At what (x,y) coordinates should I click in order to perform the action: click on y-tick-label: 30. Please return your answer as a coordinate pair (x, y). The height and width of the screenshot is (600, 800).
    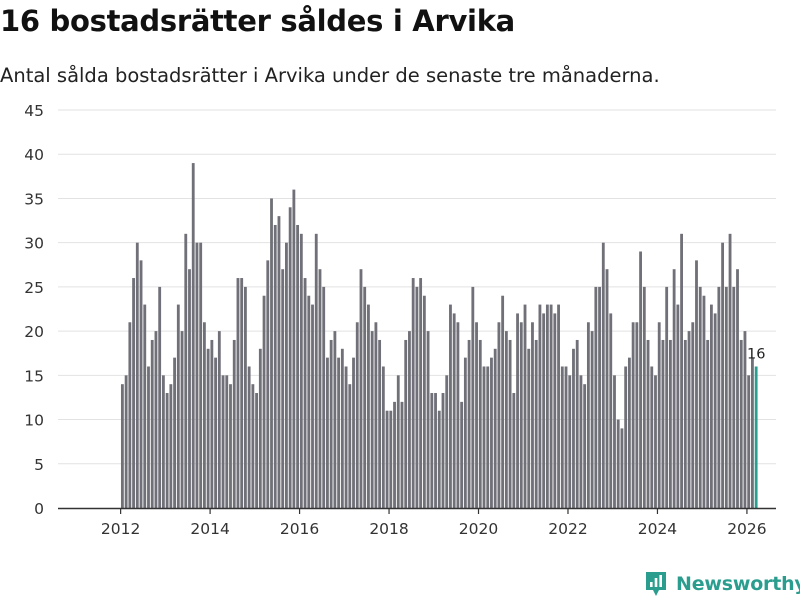
    Looking at the image, I should click on (34, 244).